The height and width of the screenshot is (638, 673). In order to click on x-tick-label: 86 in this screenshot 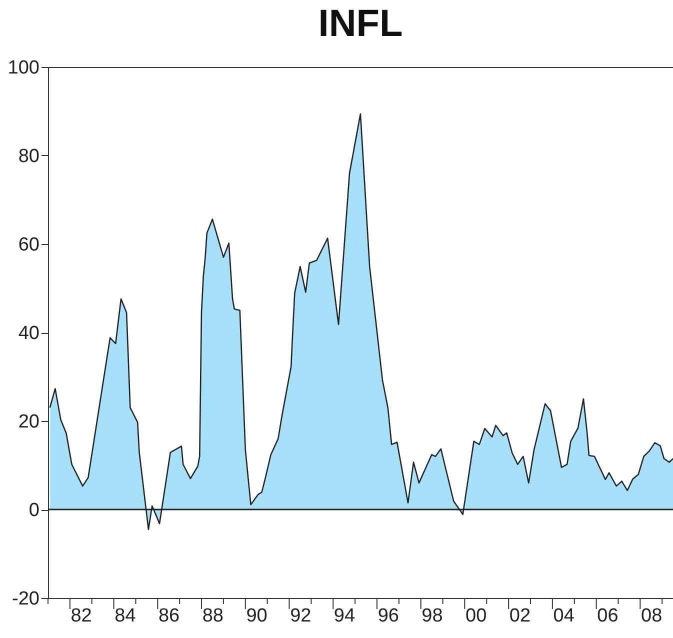, I will do `click(169, 616)`.